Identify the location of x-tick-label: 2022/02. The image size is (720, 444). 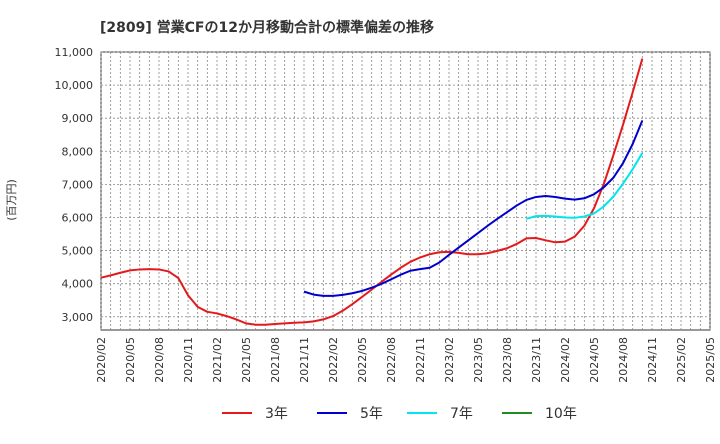
(333, 360).